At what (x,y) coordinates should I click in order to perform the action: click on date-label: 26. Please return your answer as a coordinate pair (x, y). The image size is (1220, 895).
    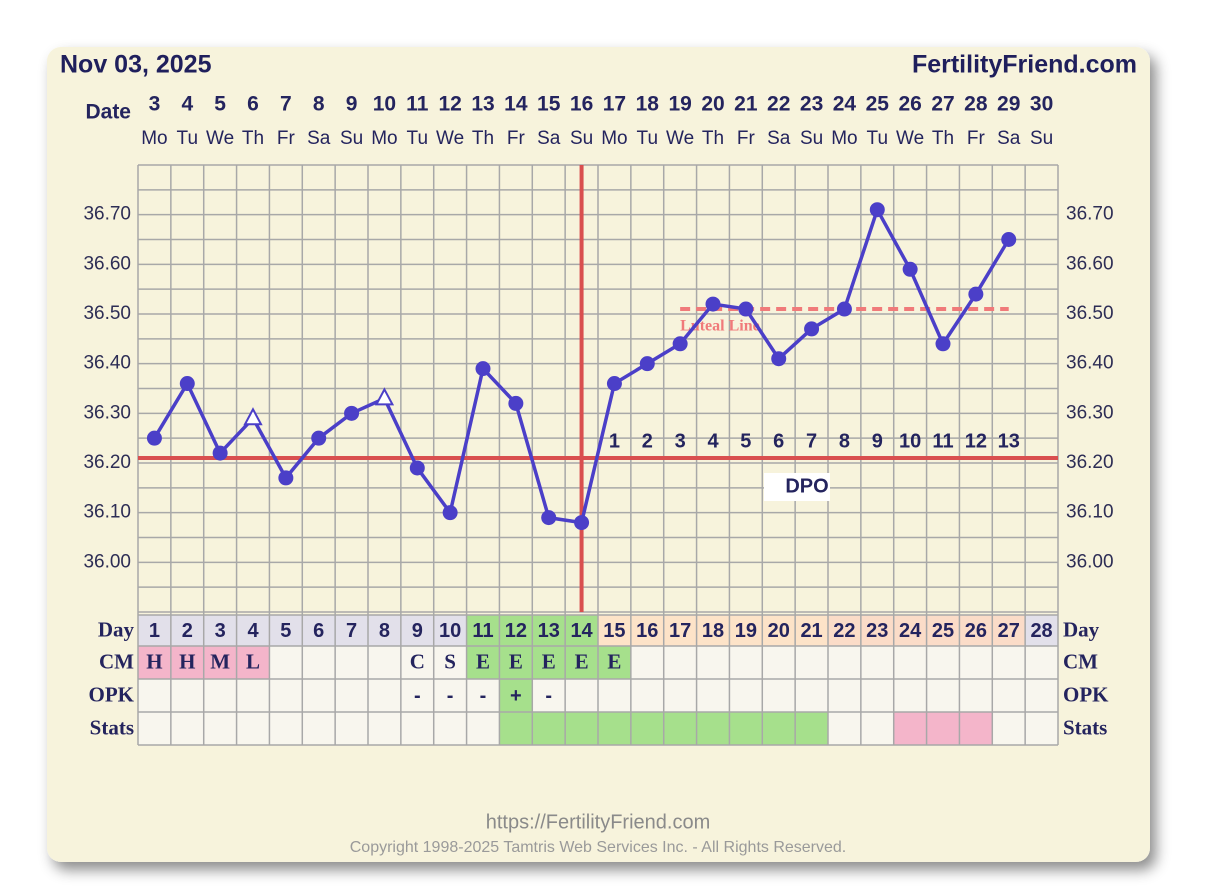
    Looking at the image, I should click on (909, 104).